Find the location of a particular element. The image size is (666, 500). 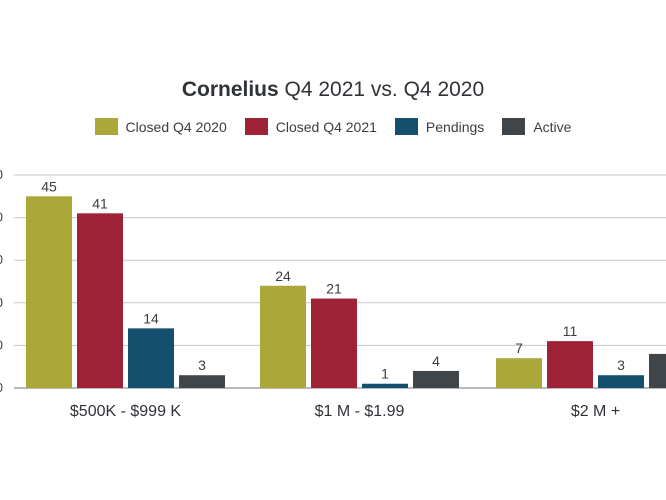

legend-item-2: Pendings is located at coordinates (439, 126).